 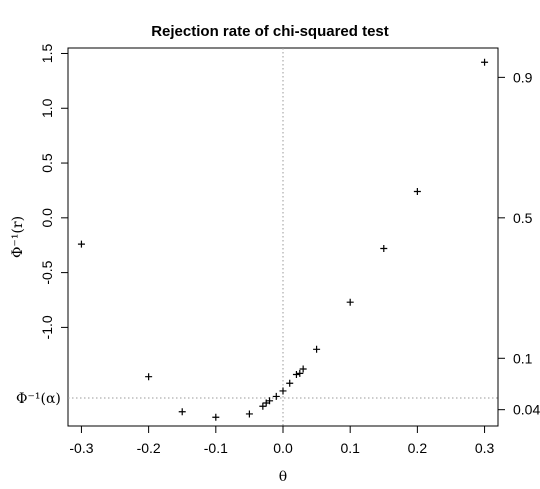 I want to click on x-axis: -0.3 -0.2 -0.1 0.0 0.1 0.2 0.3, so click(x=282, y=440).